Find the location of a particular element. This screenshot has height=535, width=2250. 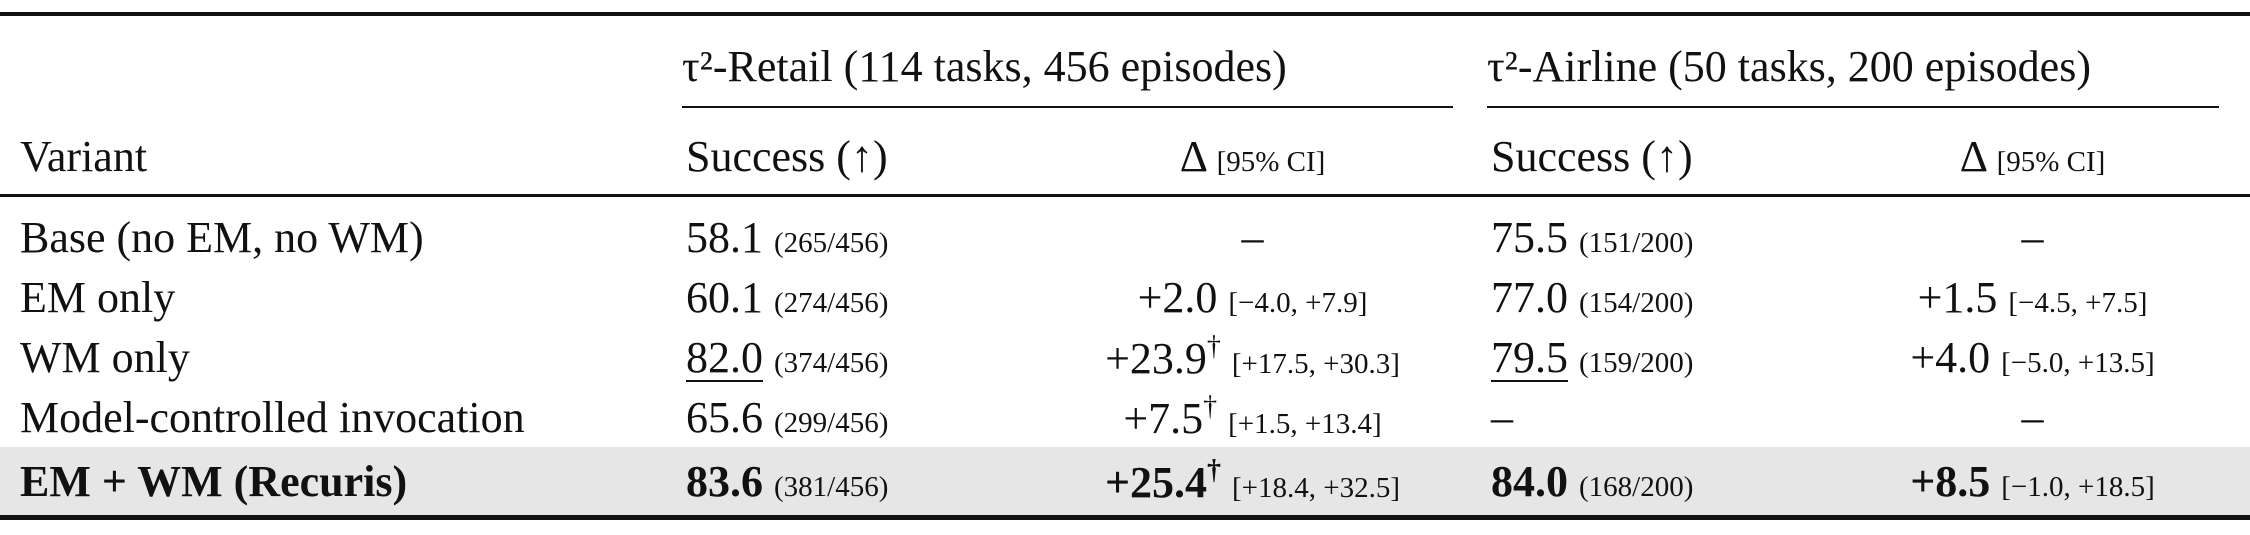

success-count: (381/456) is located at coordinates (831, 486).